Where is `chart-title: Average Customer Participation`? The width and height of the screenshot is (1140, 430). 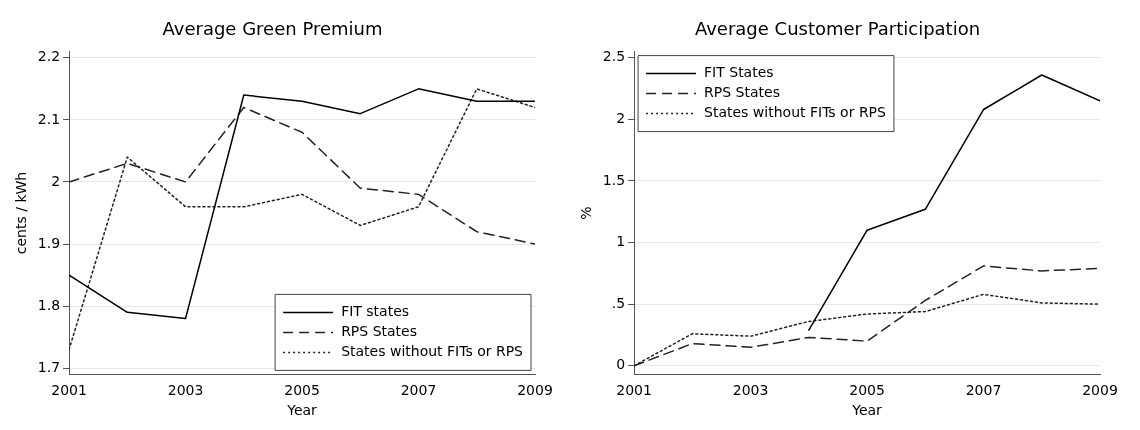 chart-title: Average Customer Participation is located at coordinates (837, 29).